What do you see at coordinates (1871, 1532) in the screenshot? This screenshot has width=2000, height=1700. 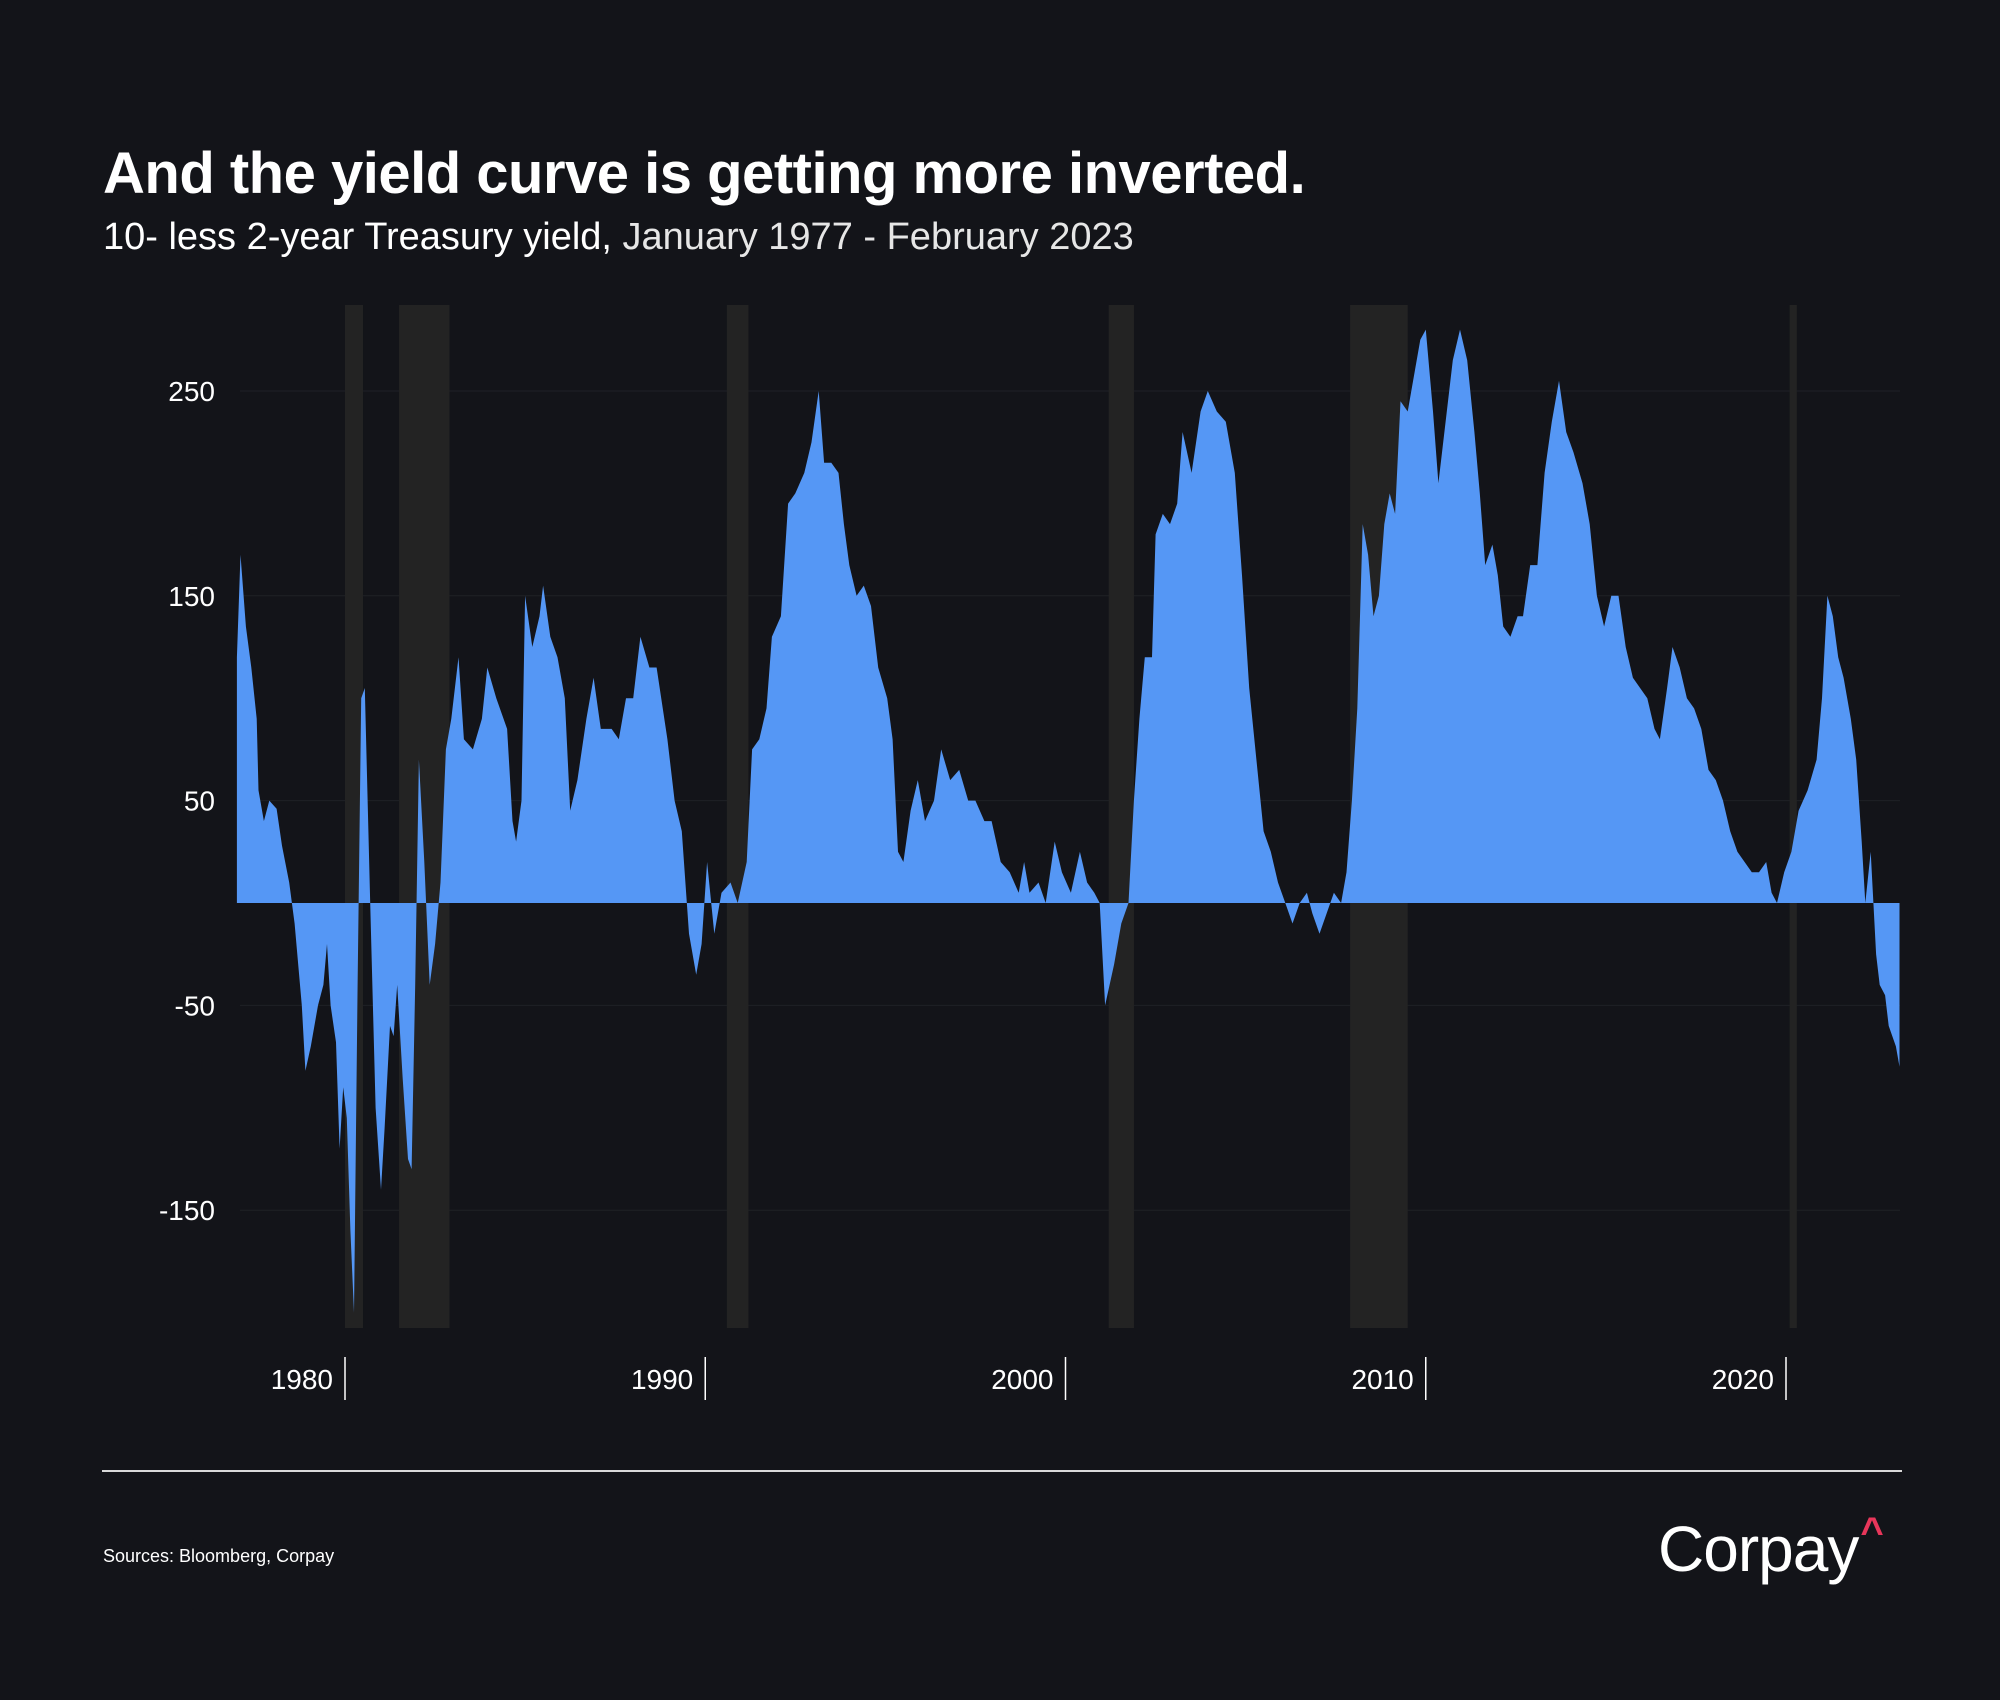 I see `logo-caret-icon: ^` at bounding box center [1871, 1532].